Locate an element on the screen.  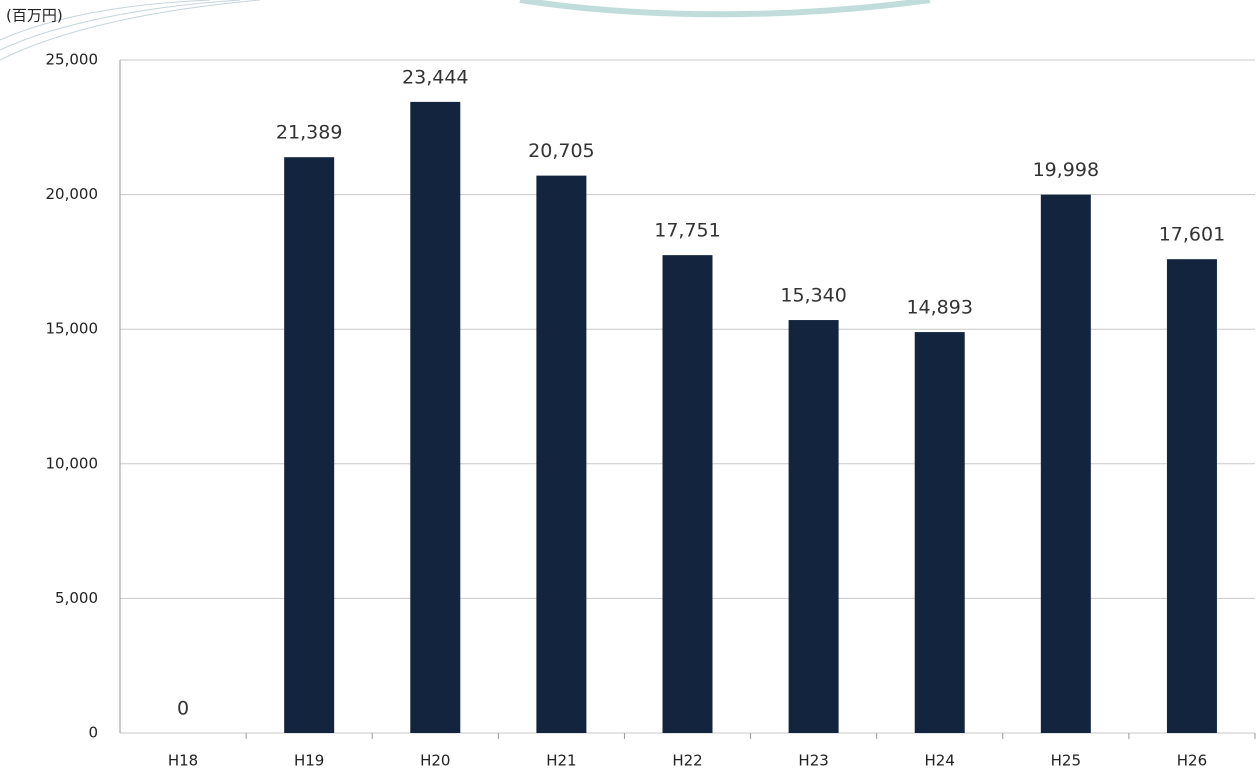
x-tick-label: H18 is located at coordinates (183, 761).